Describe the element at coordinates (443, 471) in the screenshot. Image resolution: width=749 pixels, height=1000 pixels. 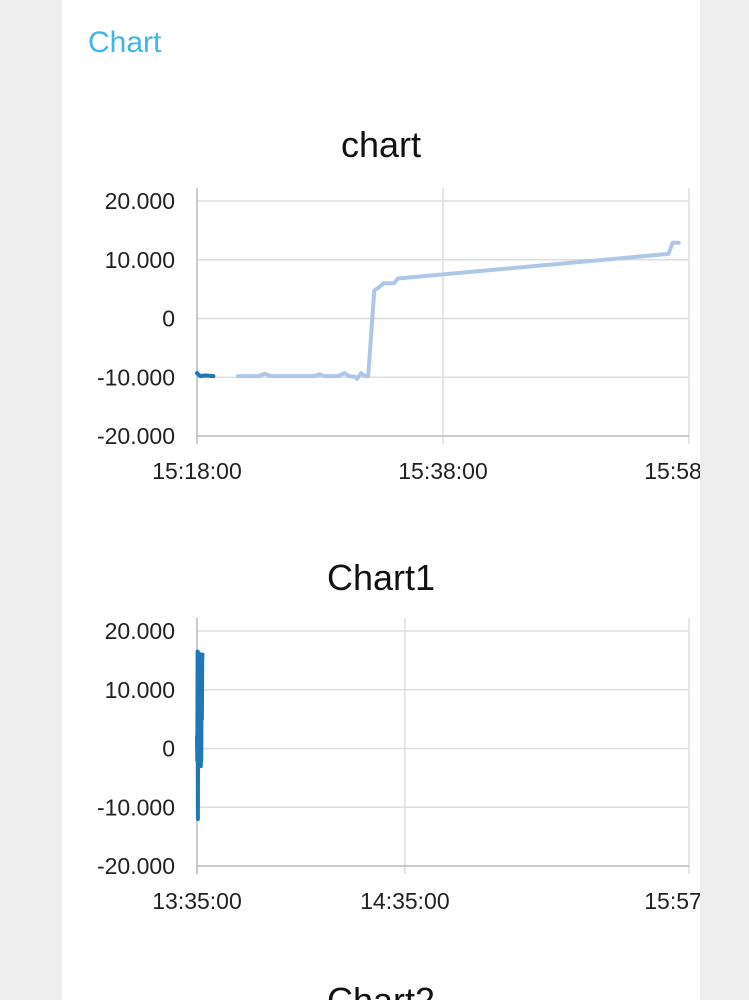
I see `x-tick-label: 15:38:00` at that location.